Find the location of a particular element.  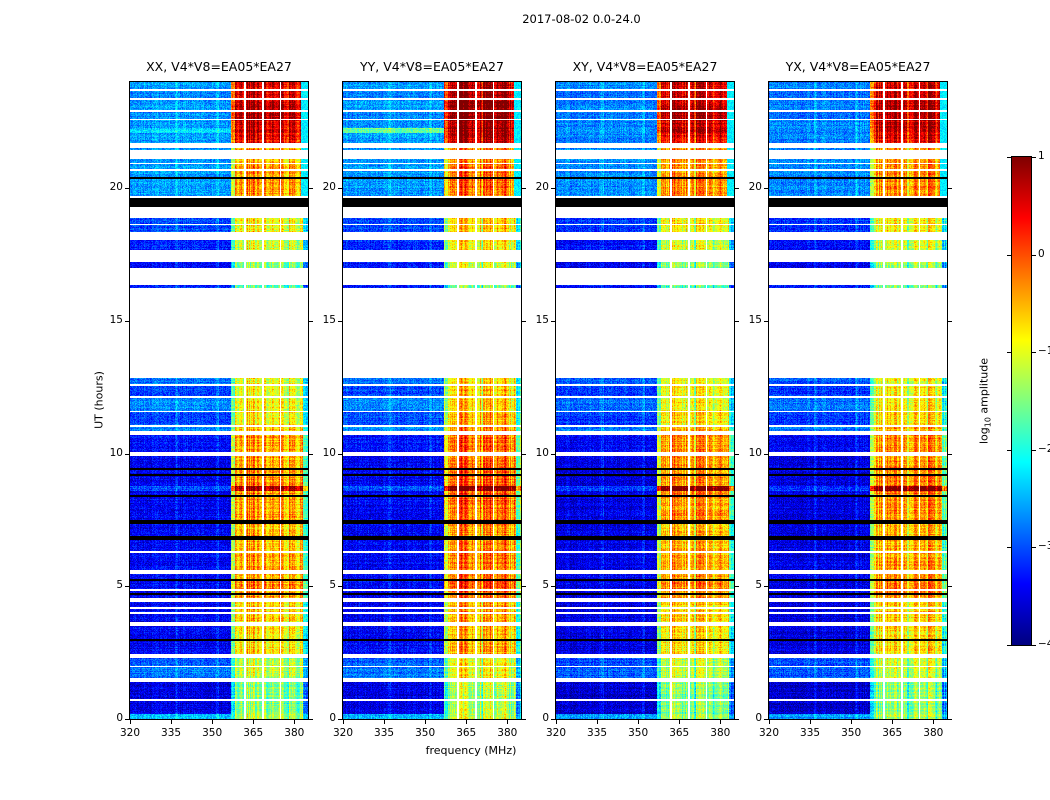

panel-title-yx: YX, V4*V8=EA05*EA27 is located at coordinates (858, 66).